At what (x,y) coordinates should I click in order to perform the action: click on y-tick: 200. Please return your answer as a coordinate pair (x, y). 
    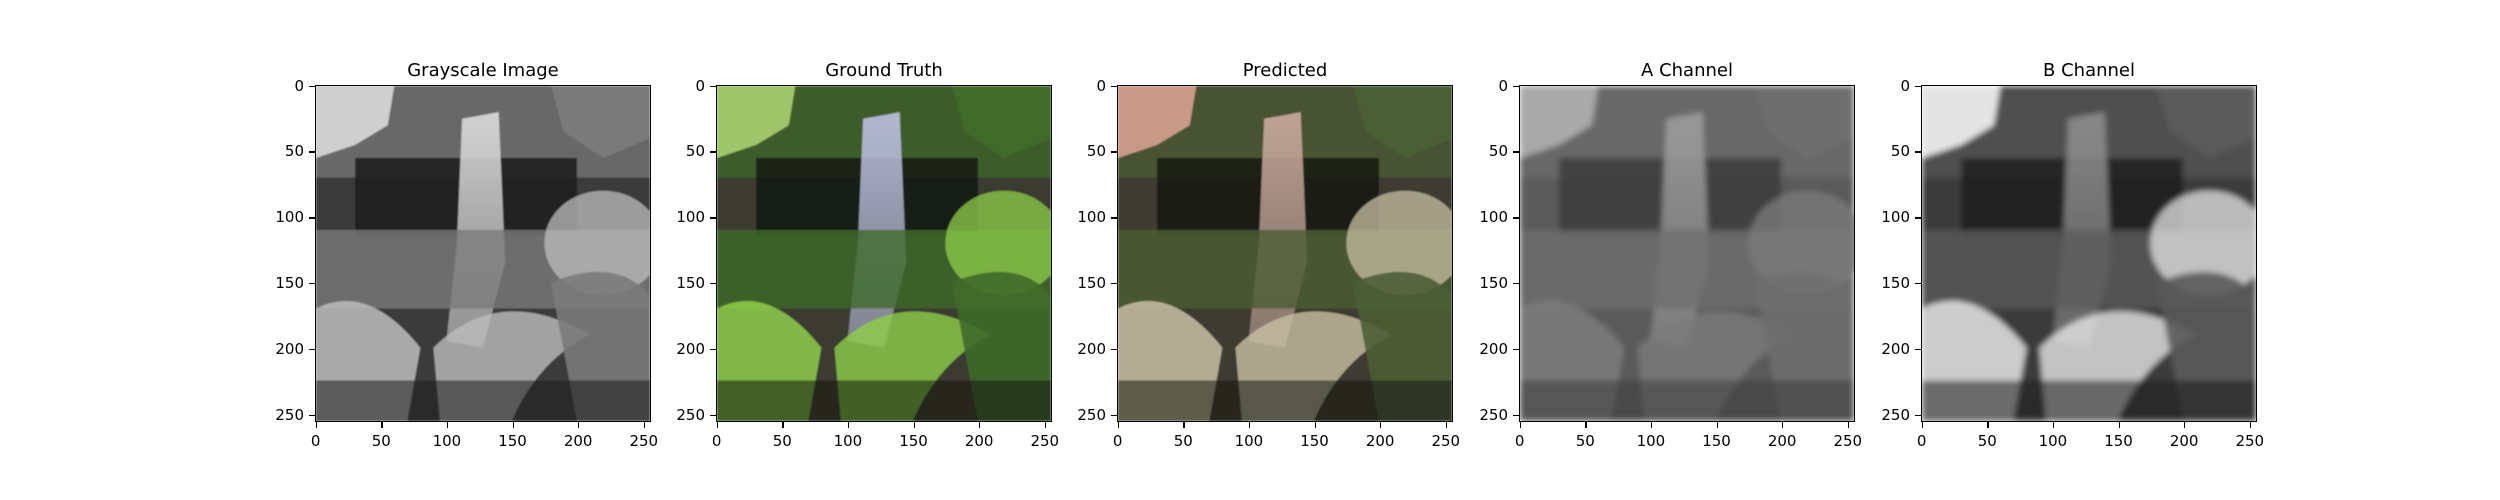
    Looking at the image, I should click on (1087, 349).